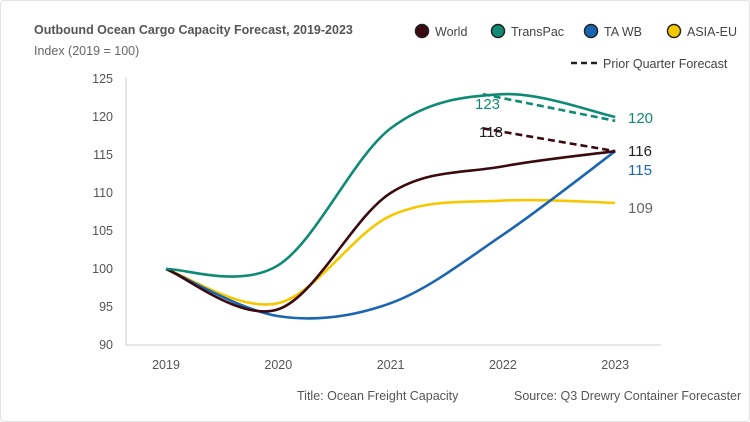 The image size is (750, 422). Describe the element at coordinates (378, 396) in the screenshot. I see `footer-caption: Title: Ocean Freight Capacity` at that location.